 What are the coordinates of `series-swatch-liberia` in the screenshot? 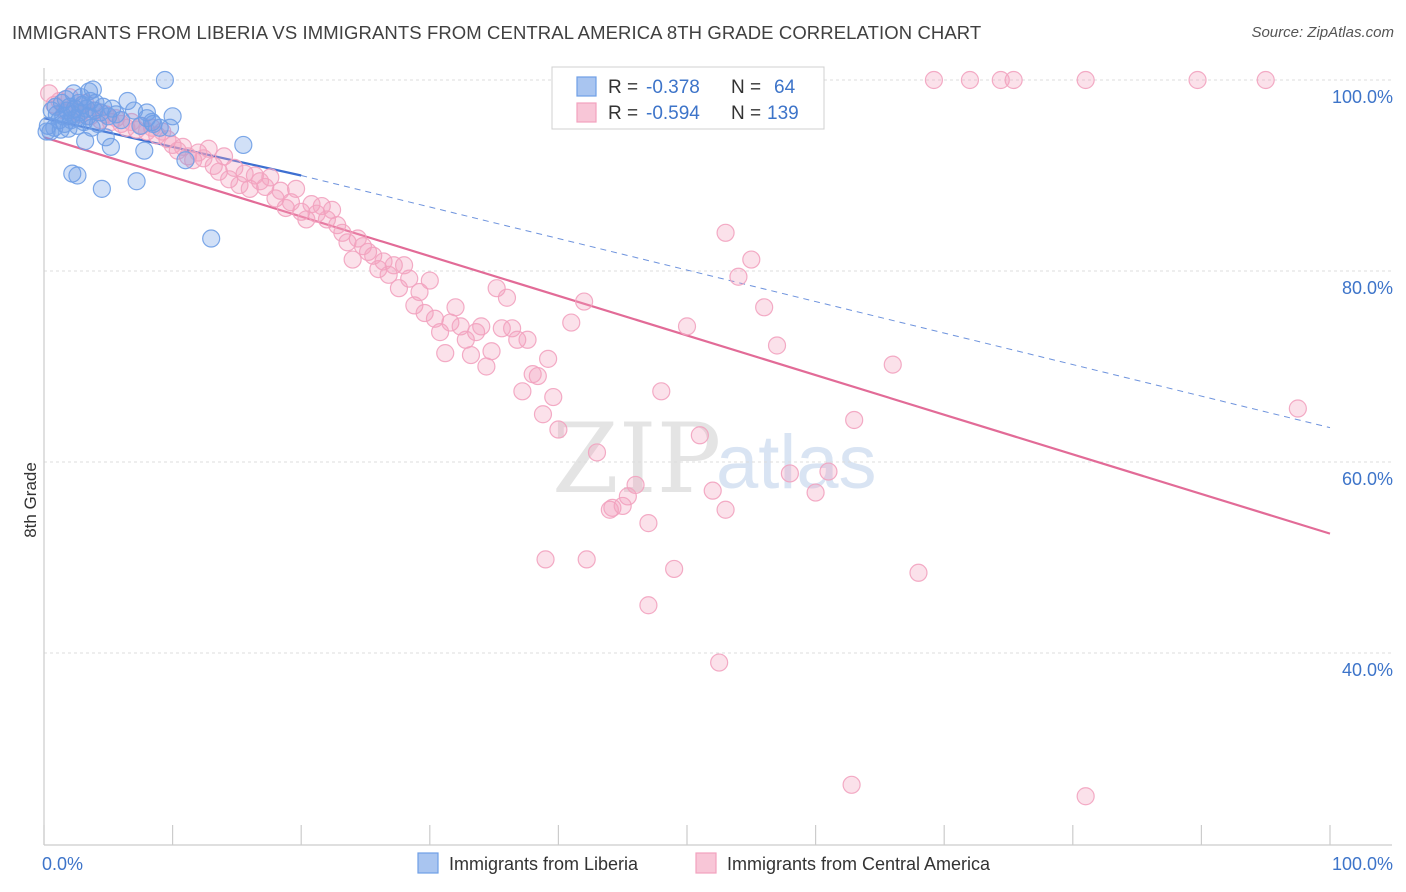 It's located at (428, 863).